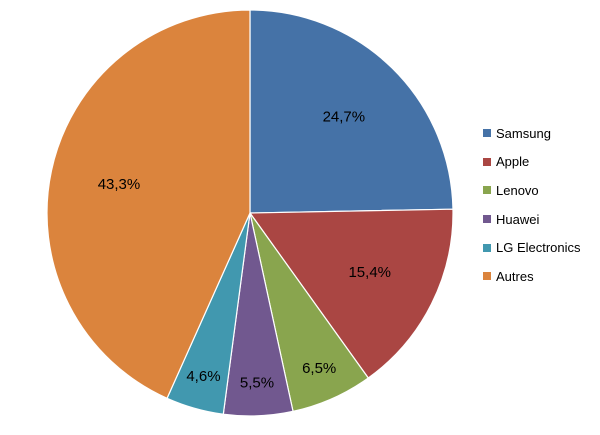 This screenshot has height=435, width=600. I want to click on legend-item-lg-electronics: LG Electronics, so click(532, 247).